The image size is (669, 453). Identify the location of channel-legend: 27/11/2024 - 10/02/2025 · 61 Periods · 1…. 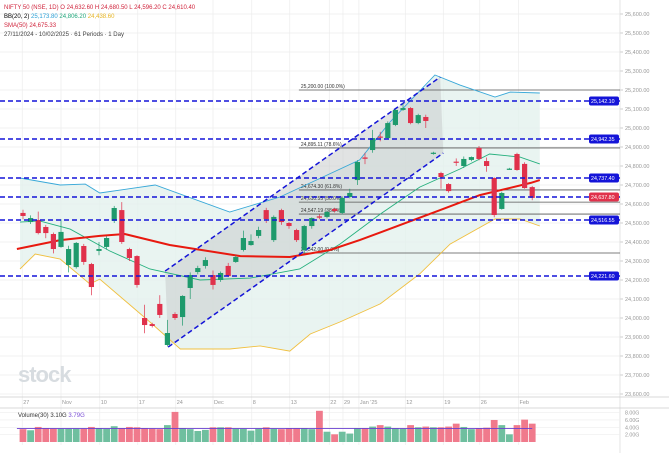
(64, 35).